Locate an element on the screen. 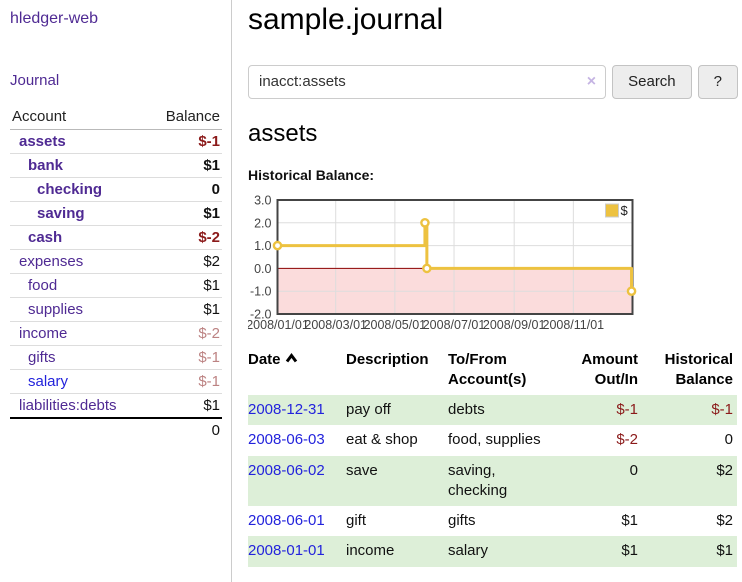  y-axis-tick-label: 2.0 is located at coordinates (262, 223).